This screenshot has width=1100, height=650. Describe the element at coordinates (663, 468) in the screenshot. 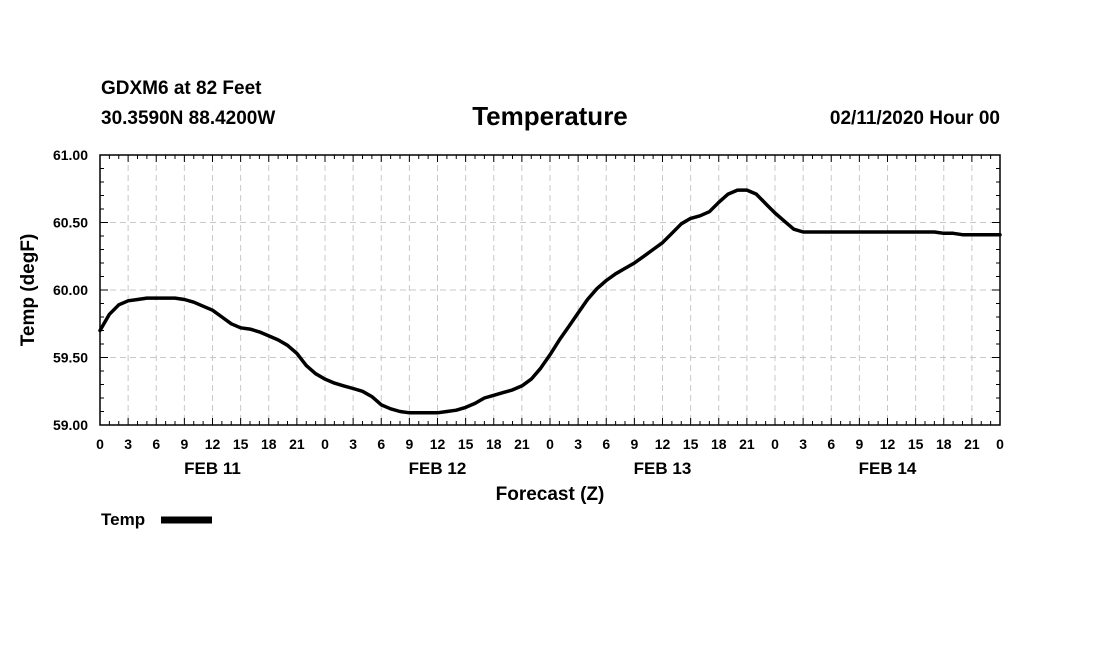

I see `day-label: FEB 13` at that location.